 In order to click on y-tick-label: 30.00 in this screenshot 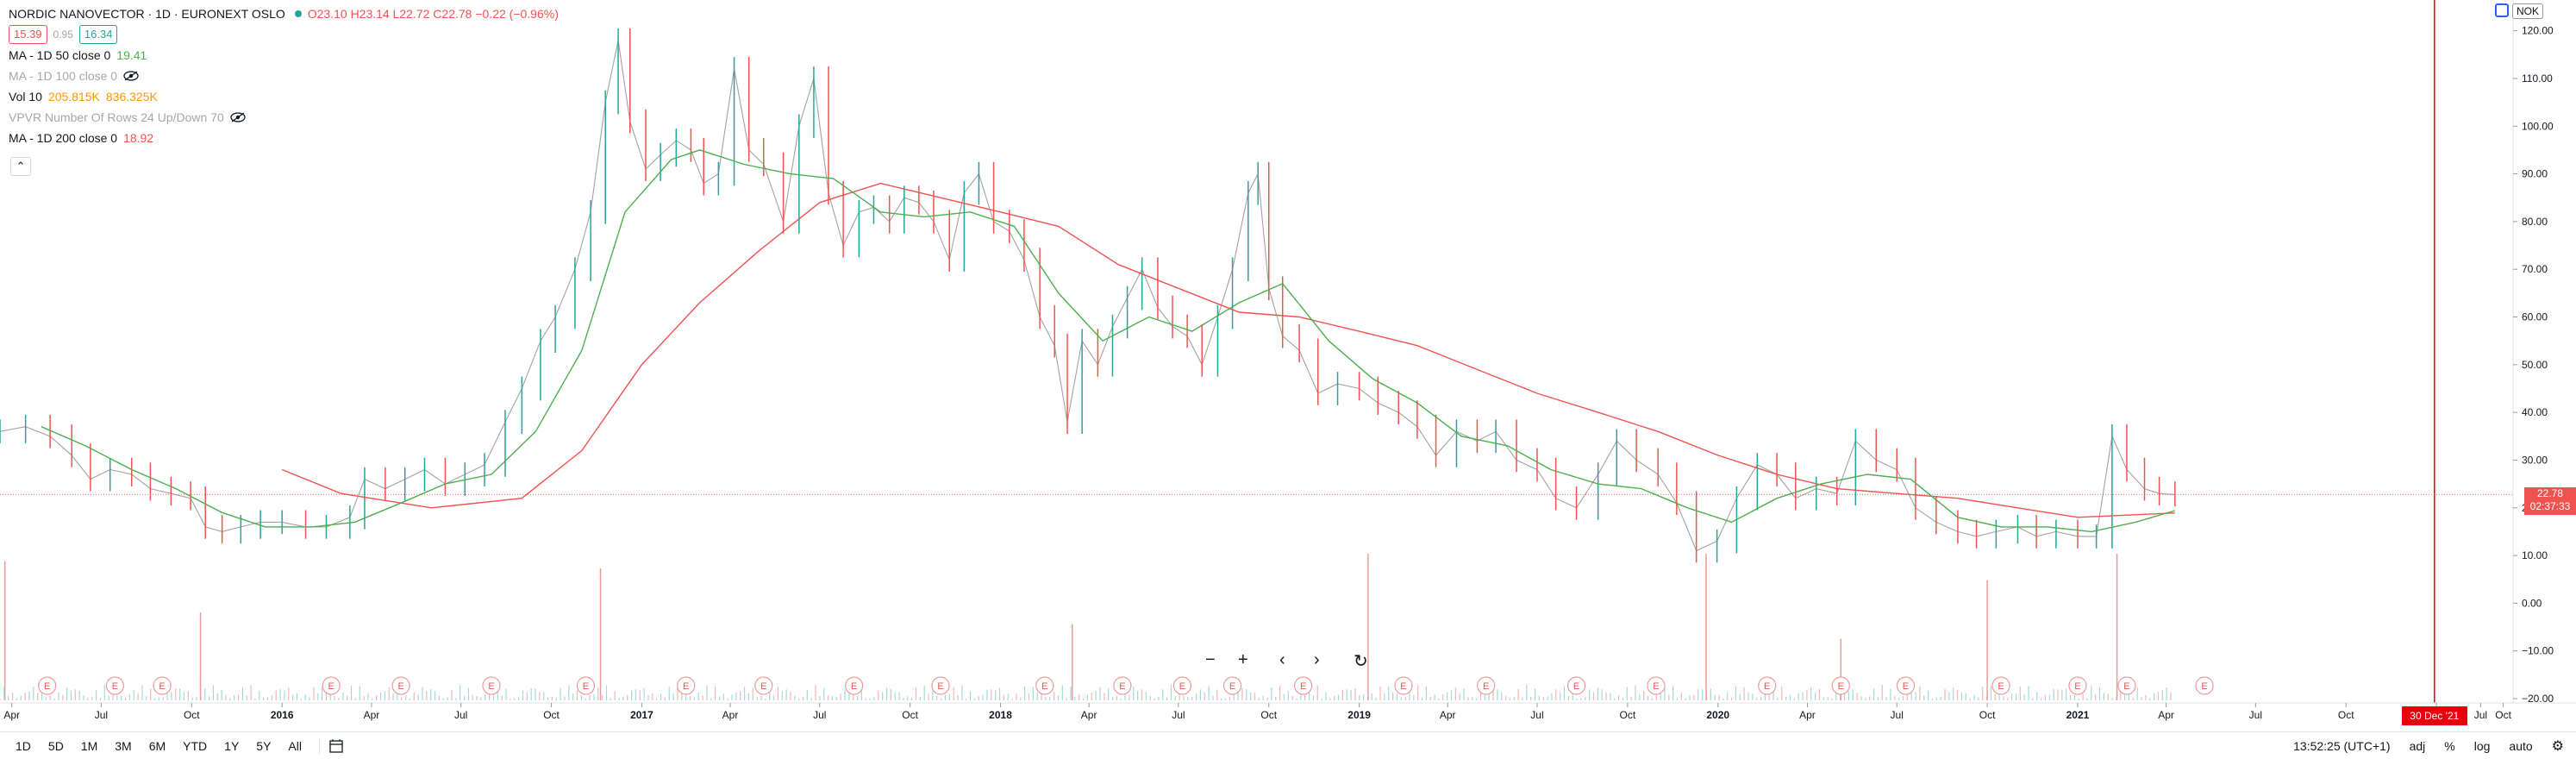, I will do `click(2535, 460)`.